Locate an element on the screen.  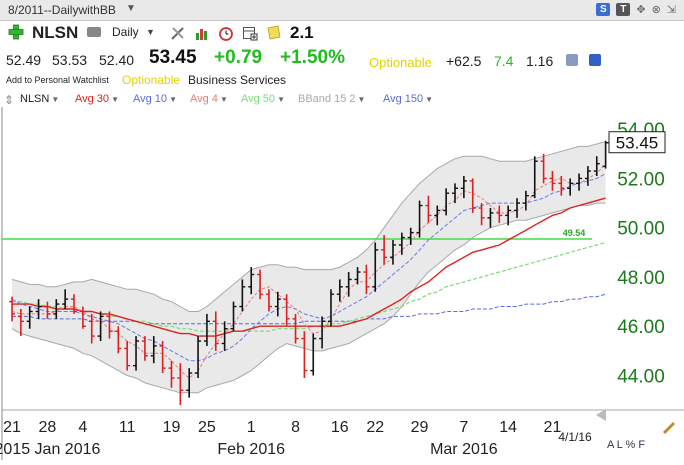
last-price: 53.45 is located at coordinates (173, 57).